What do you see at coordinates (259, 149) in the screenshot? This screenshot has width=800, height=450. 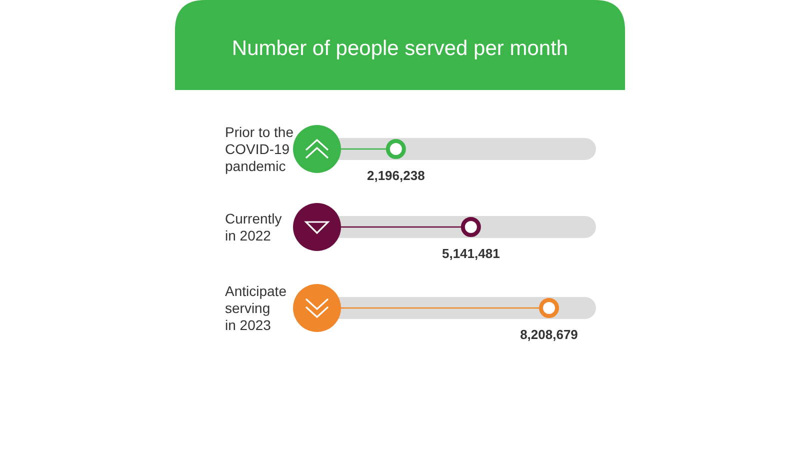 I see `y-tick-label: Prior to the COVID-19 pandemic` at bounding box center [259, 149].